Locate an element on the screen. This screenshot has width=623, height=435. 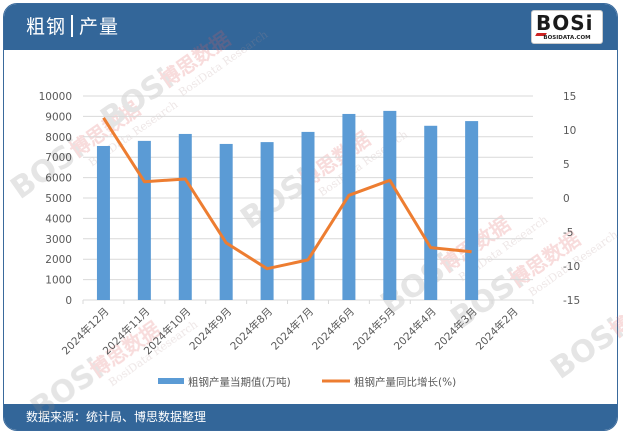
left-axis-tick: 2000 is located at coordinates (58, 260).